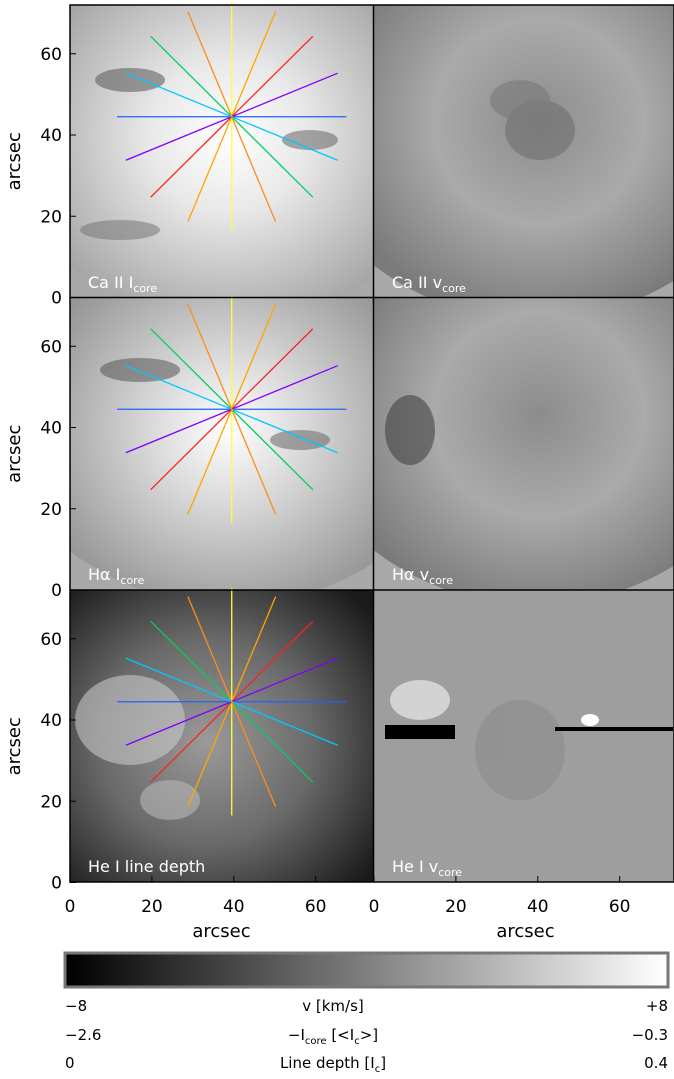 This screenshot has width=674, height=1079. I want to click on ytick-2-1: 20, so click(51, 802).